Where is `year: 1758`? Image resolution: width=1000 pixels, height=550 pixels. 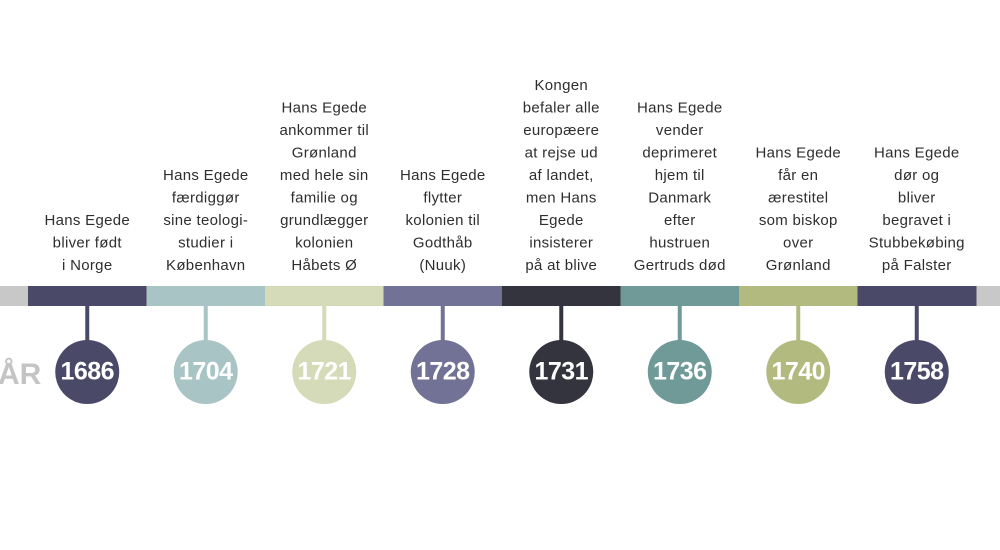 year: 1758 is located at coordinates (917, 372).